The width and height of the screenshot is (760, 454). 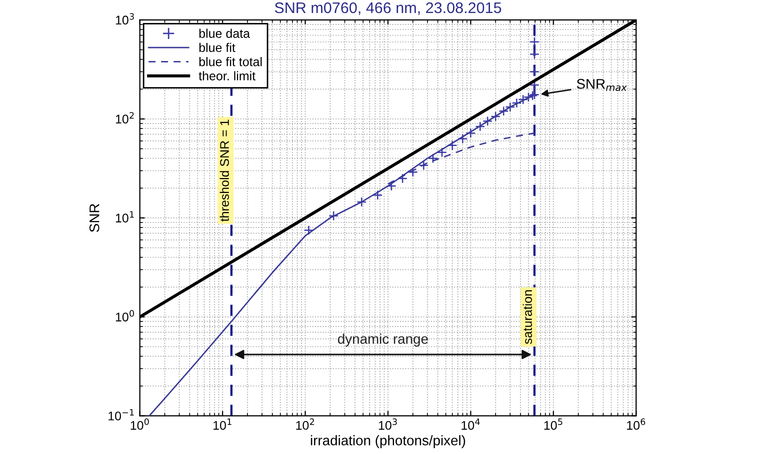 I want to click on y-tick-label: 10$^{3}$, so click(x=125, y=19).